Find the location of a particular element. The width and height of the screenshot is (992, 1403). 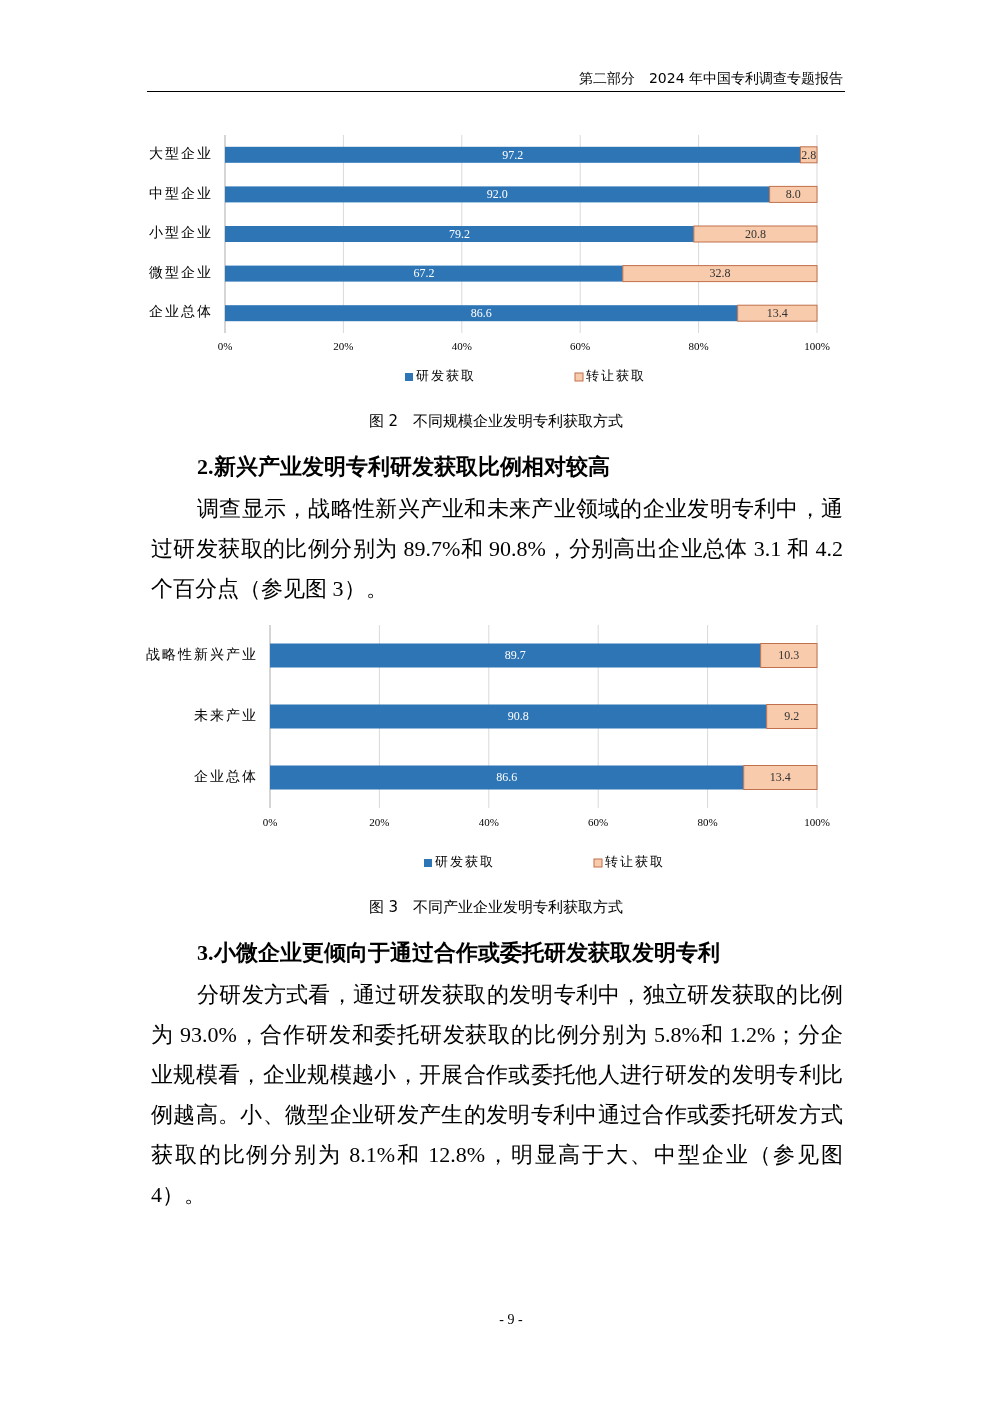

data-label: 89.7 is located at coordinates (515, 655).